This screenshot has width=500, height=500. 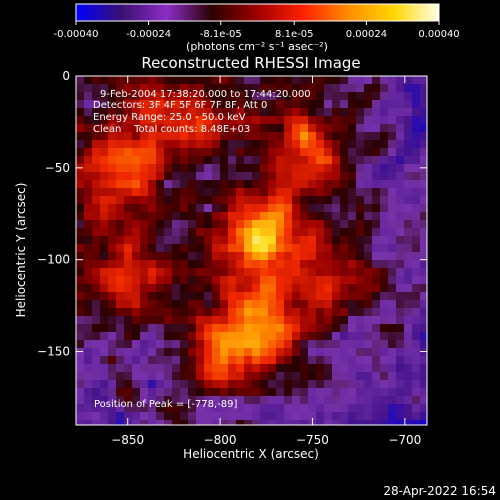 What do you see at coordinates (250, 63) in the screenshot?
I see `chart-title: Reconstructed RHESSI Image` at bounding box center [250, 63].